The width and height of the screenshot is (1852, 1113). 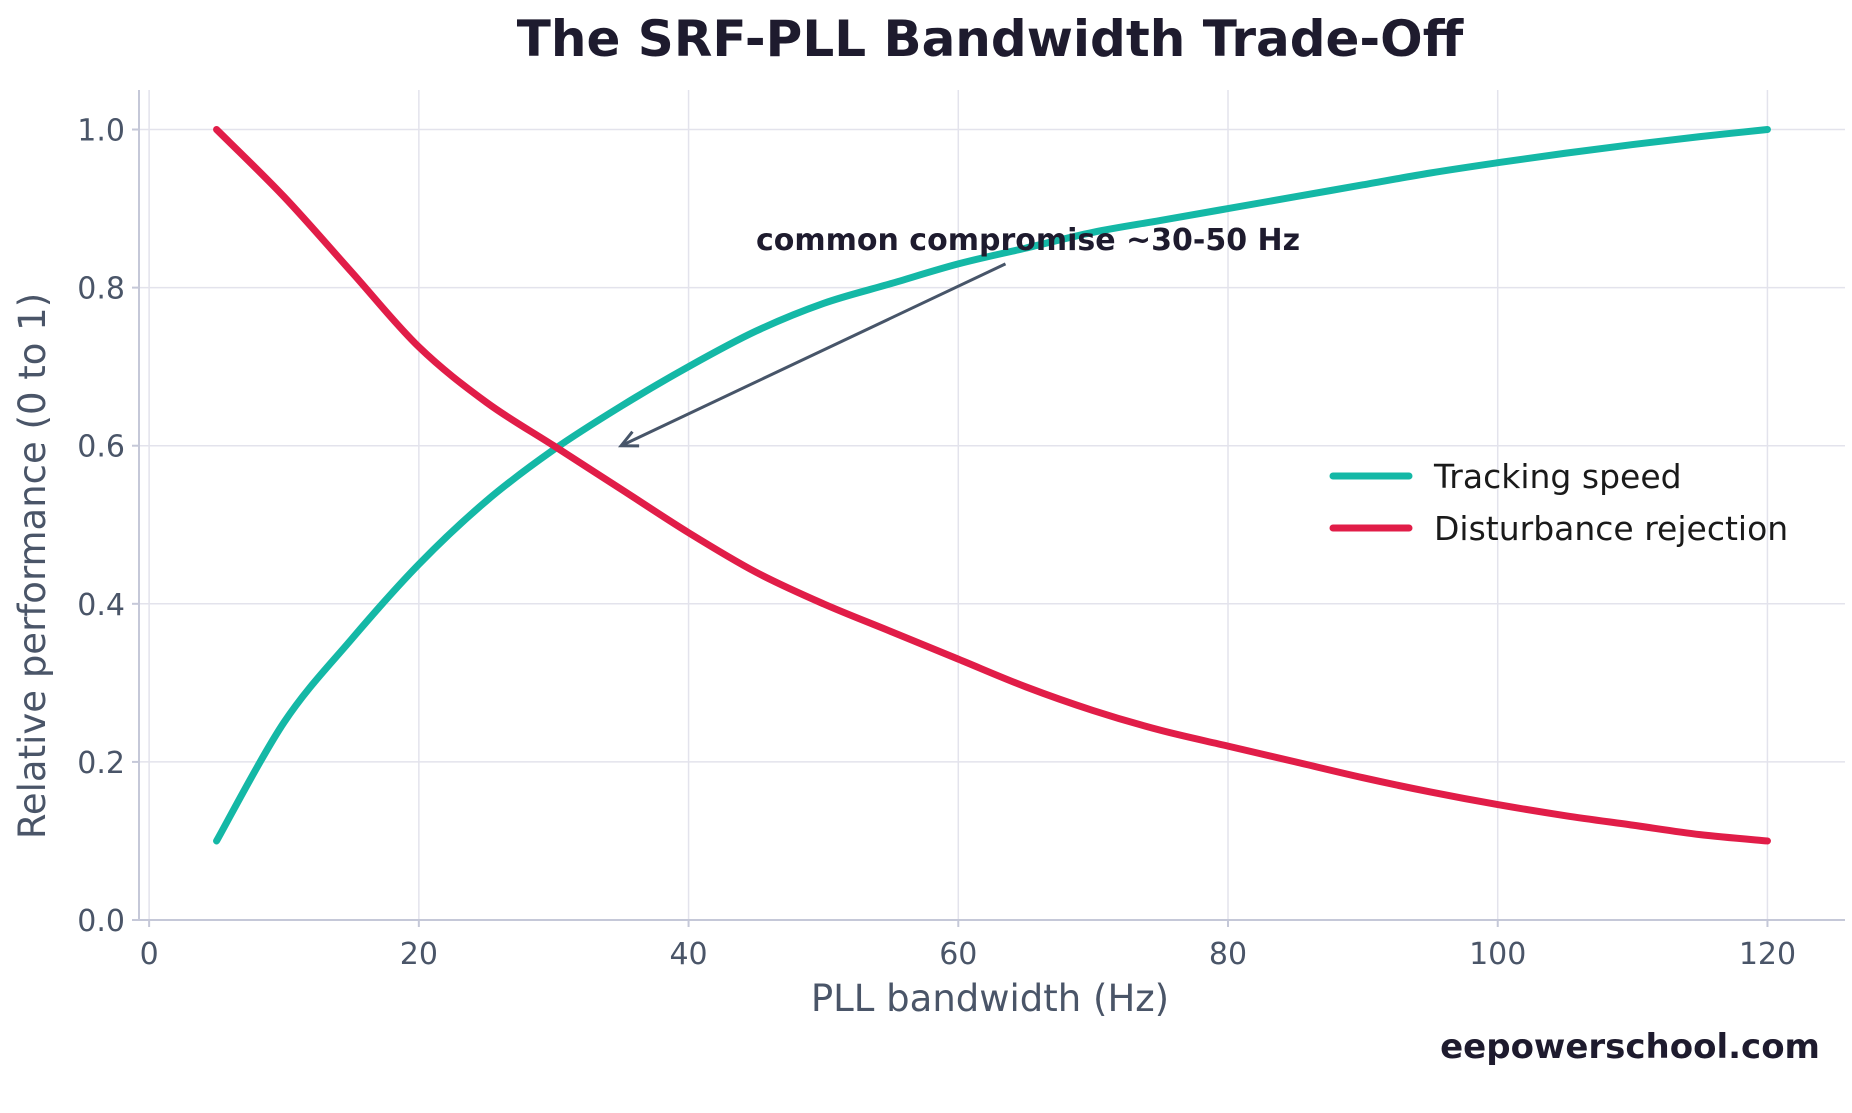 I want to click on y-tick-label: 0.2, so click(x=101, y=763).